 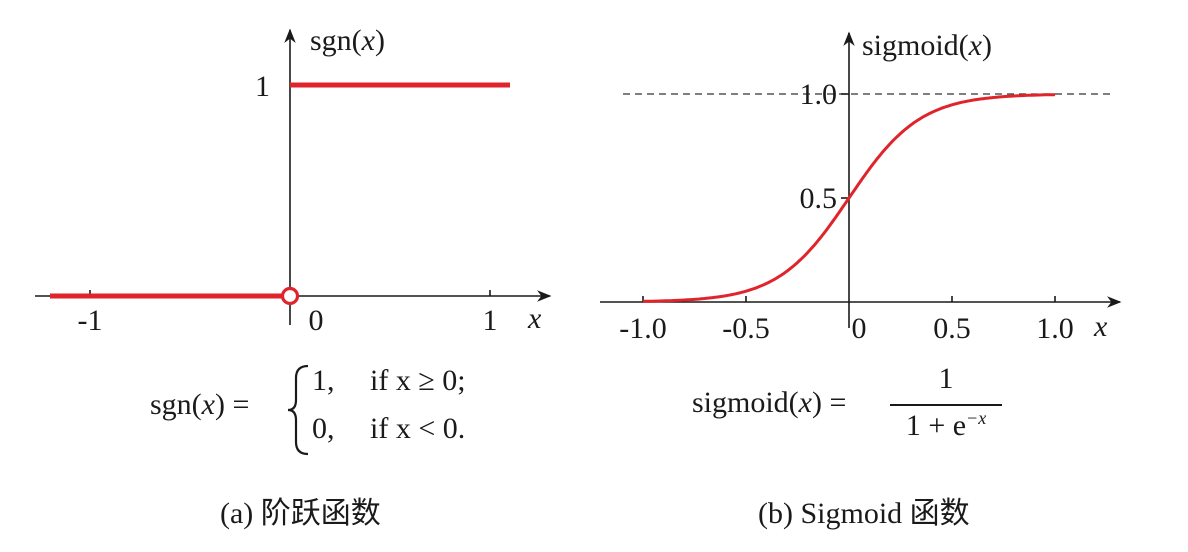 I want to click on panel-b-y-tick-label-1: 1.0, so click(x=819, y=94).